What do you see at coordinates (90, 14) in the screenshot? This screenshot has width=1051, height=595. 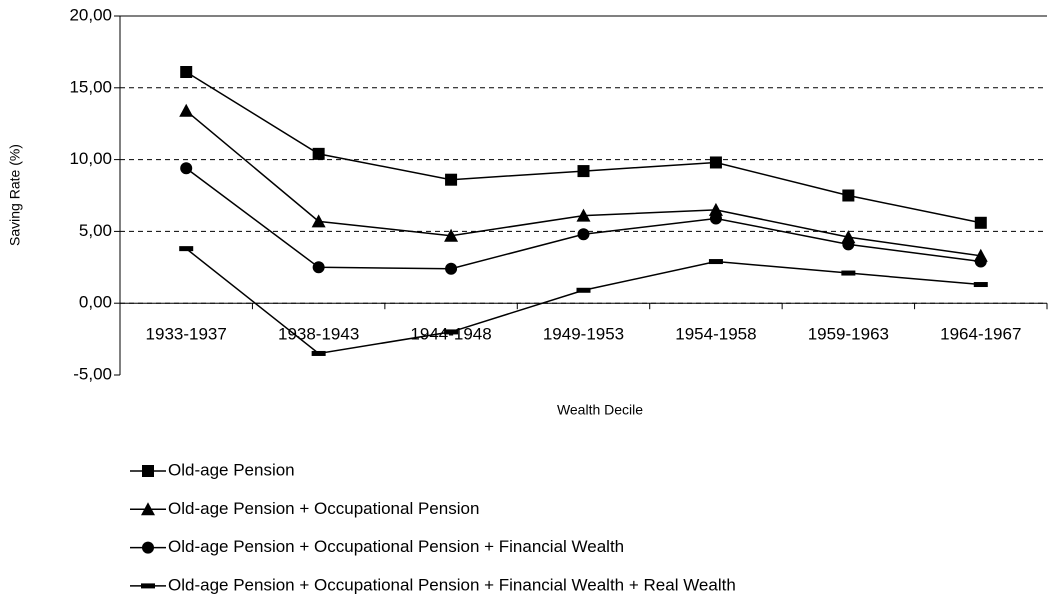 I see `y-tick-label: 20,00` at bounding box center [90, 14].